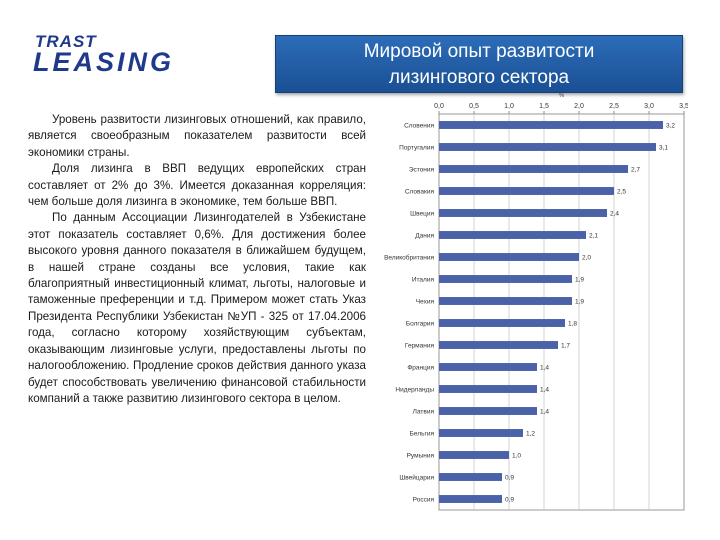  I want to click on category-label: Италия, so click(423, 280).